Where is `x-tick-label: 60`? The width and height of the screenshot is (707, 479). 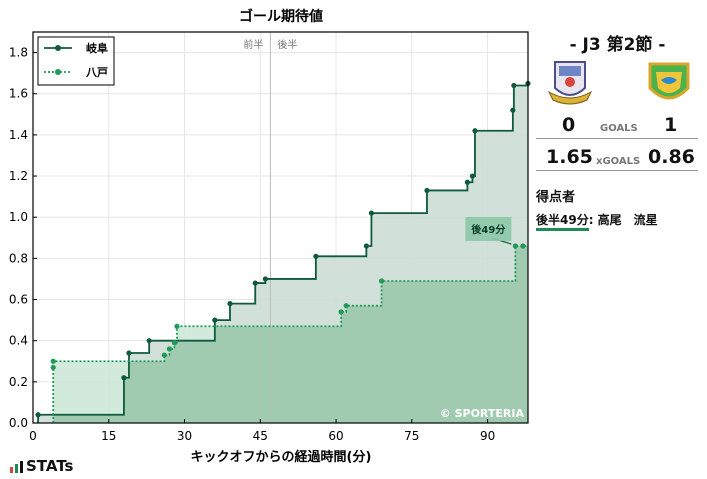
x-tick-label: 60 is located at coordinates (335, 436).